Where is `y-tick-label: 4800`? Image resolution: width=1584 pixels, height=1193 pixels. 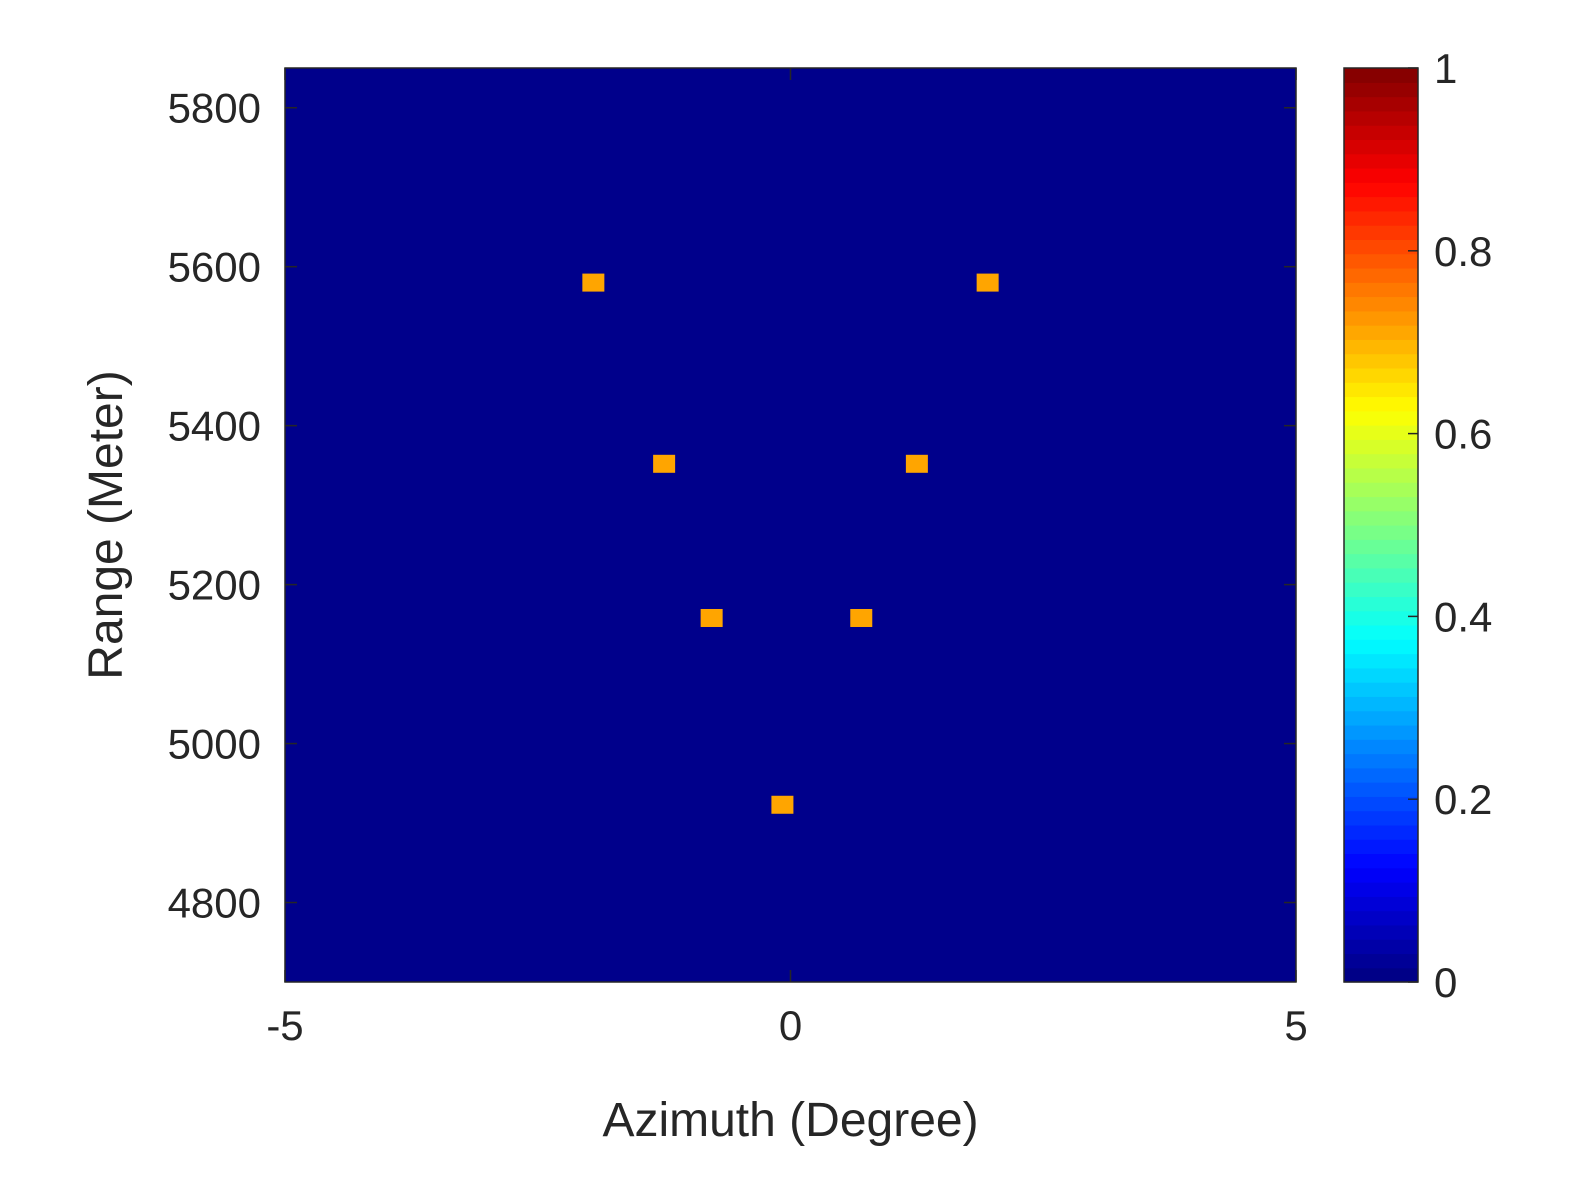 y-tick-label: 4800 is located at coordinates (214, 903).